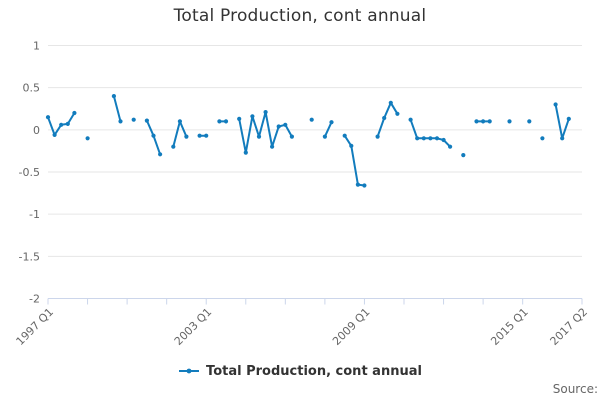 Image resolution: width=600 pixels, height=400 pixels. I want to click on svg-text: -0.5, so click(29, 172).